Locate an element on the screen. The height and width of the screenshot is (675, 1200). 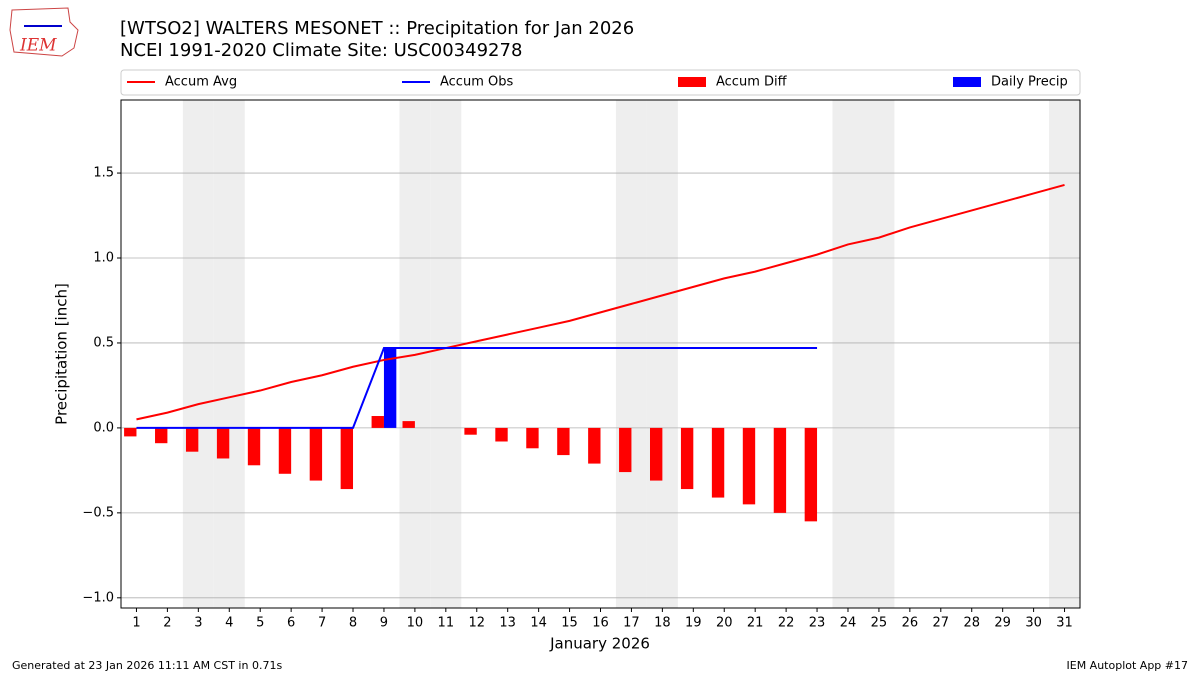
x-tick-label: 15 is located at coordinates (569, 623).